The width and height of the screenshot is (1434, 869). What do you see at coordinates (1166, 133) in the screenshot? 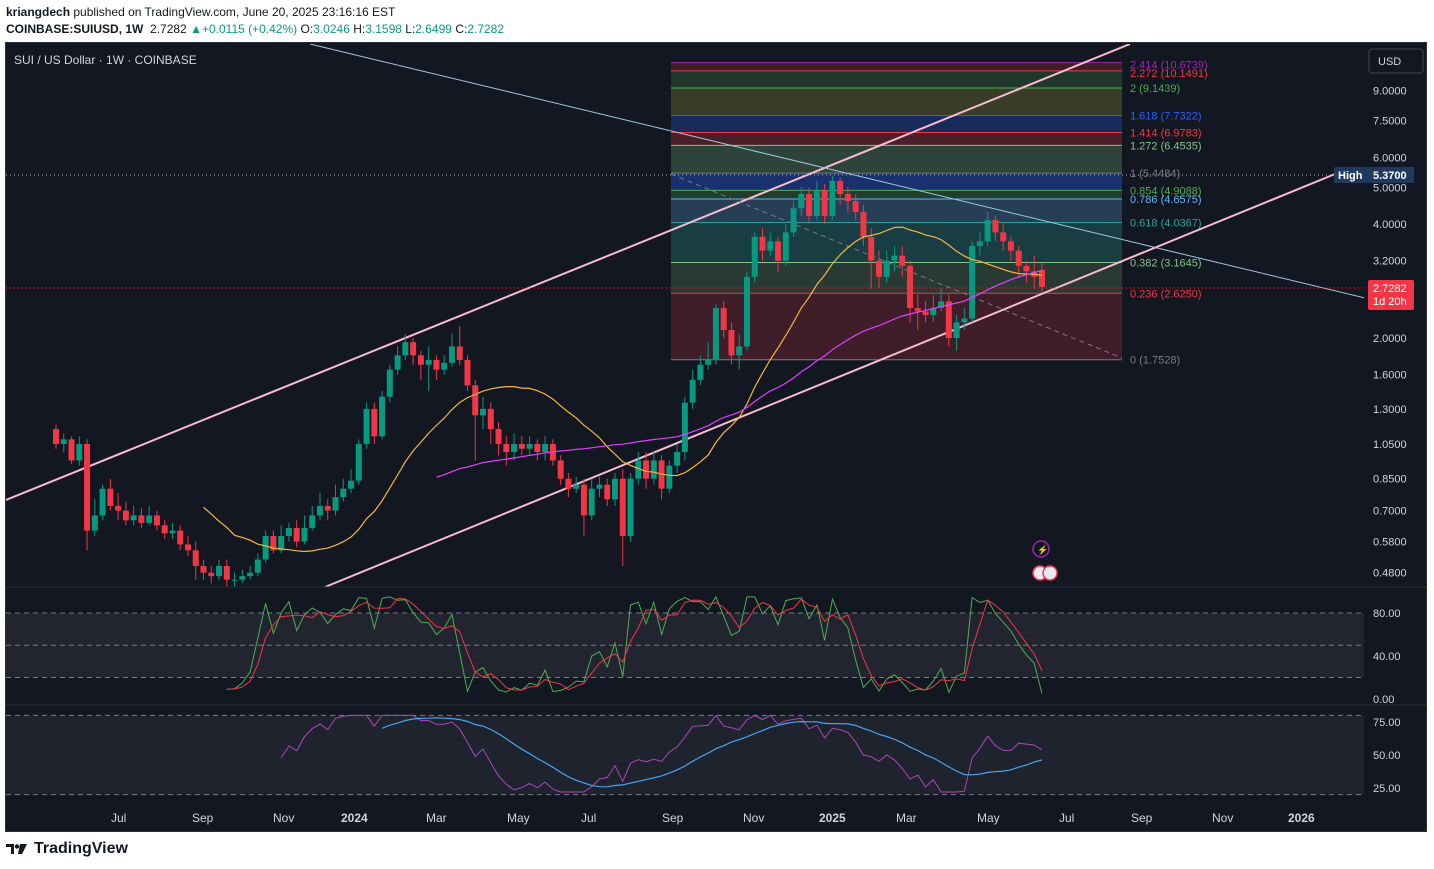
I see `fib-level-label: 1.414 (6.9783)` at bounding box center [1166, 133].